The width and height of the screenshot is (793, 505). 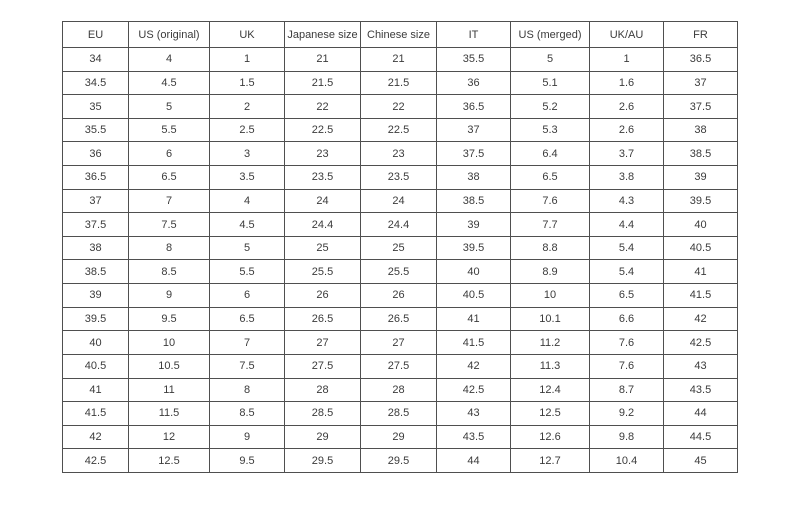 What do you see at coordinates (95, 106) in the screenshot?
I see `table-cell: 35` at bounding box center [95, 106].